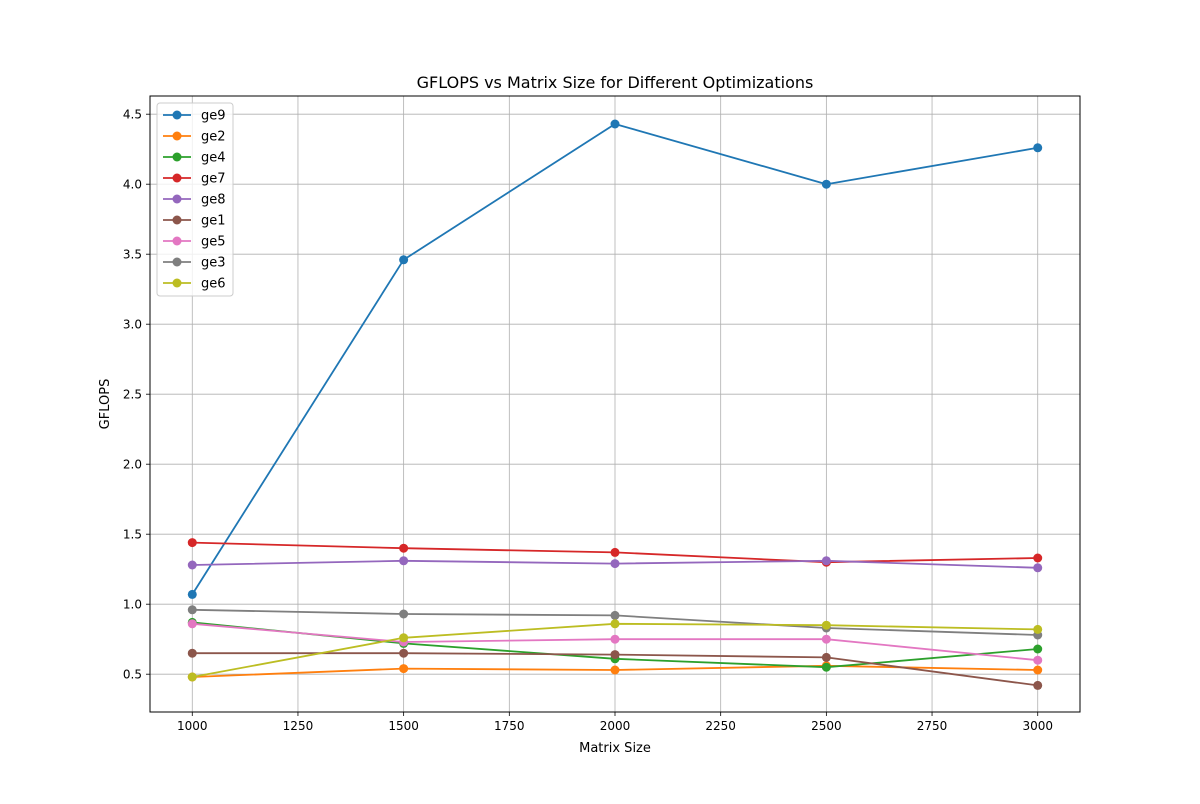  I want to click on y-axis-label: GFLOPS, so click(105, 404).